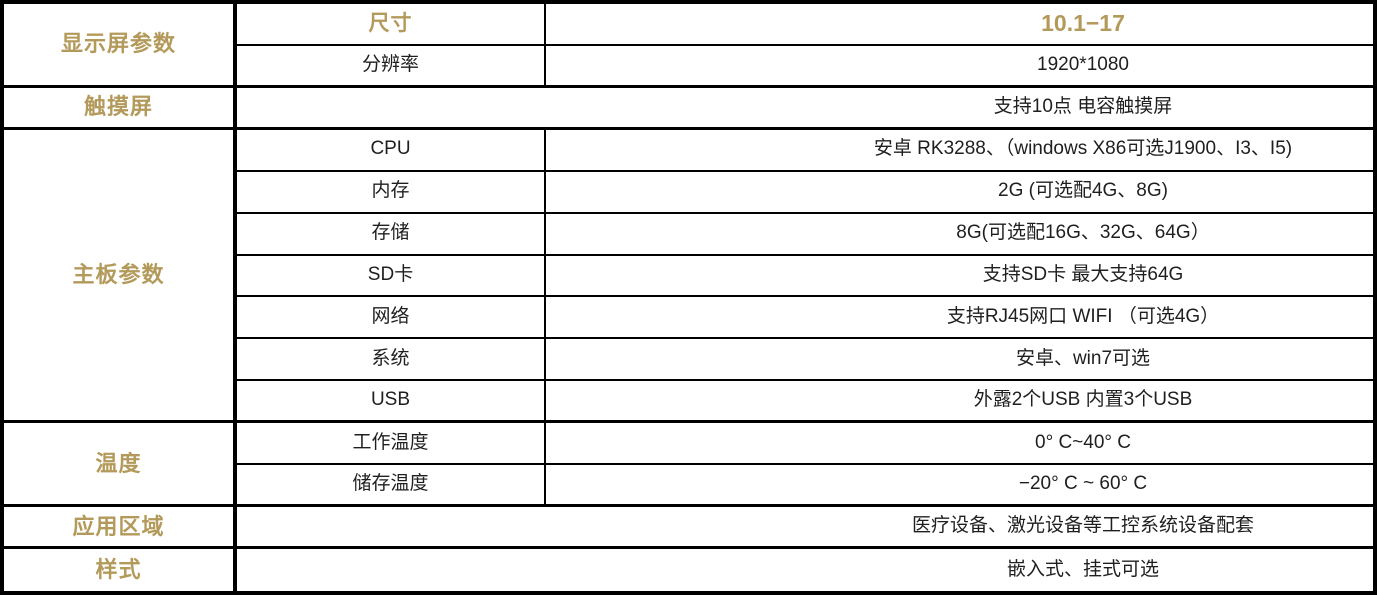  What do you see at coordinates (120, 528) in the screenshot?
I see `category-cell-application: 应用区域` at bounding box center [120, 528].